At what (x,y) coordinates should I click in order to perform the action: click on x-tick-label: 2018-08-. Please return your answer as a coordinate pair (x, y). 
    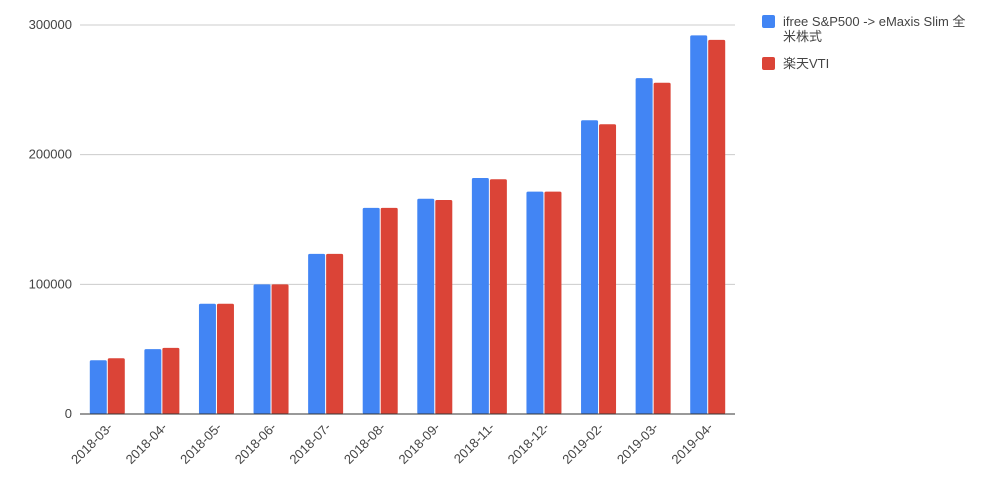
    Looking at the image, I should click on (364, 443).